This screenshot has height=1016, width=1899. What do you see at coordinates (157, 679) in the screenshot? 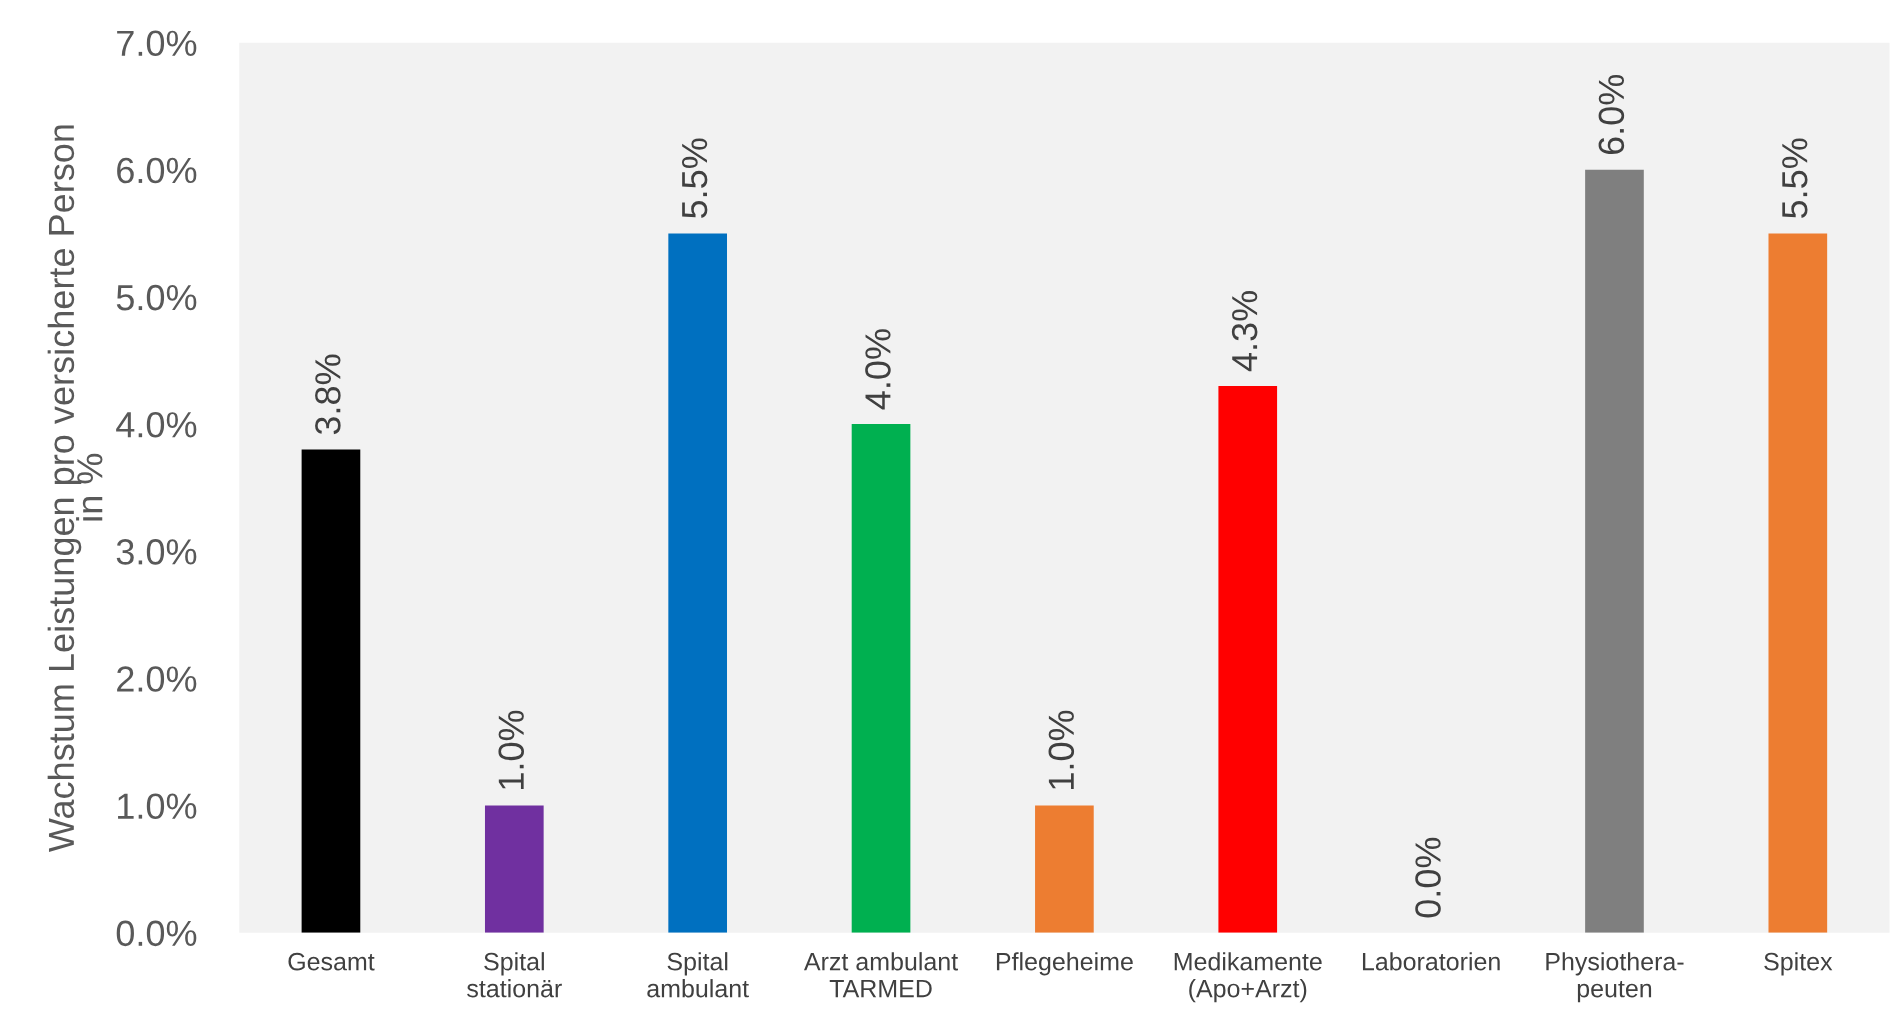
I see `y-tick-label: 2.0%` at bounding box center [157, 679].